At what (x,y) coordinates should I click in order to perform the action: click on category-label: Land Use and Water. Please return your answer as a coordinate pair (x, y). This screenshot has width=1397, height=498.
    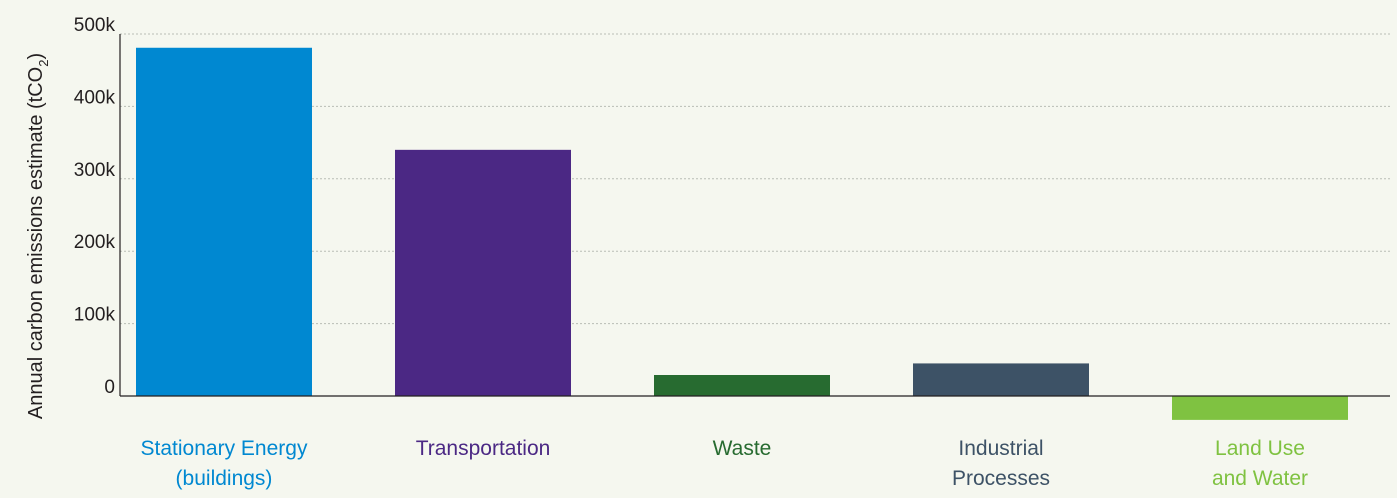
    Looking at the image, I should click on (1260, 463).